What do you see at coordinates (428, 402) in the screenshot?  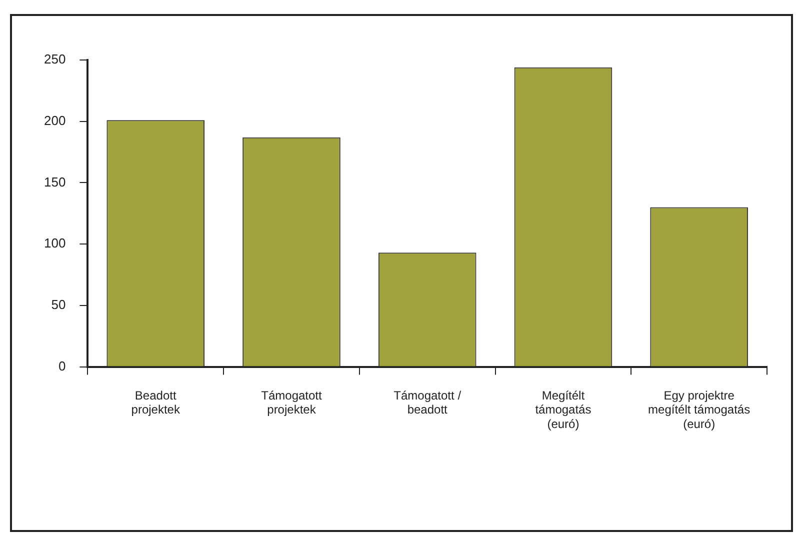 I see `x-tick-label: Támogatott / beadott` at bounding box center [428, 402].